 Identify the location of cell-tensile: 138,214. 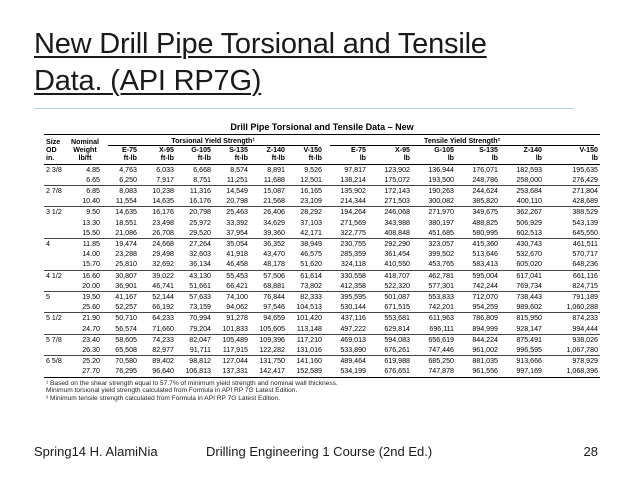
(353, 179).